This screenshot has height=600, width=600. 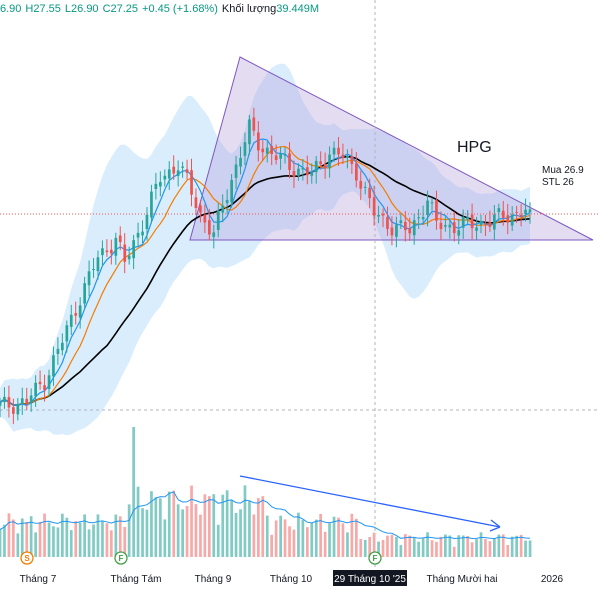 I want to click on event-marker: F, so click(x=121, y=558).